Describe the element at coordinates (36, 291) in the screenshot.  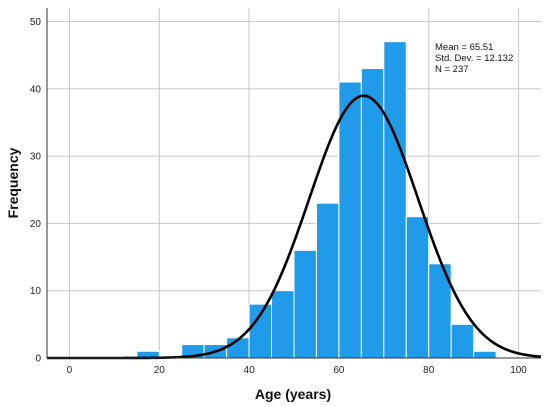
I see `y-tick-label: 10` at that location.